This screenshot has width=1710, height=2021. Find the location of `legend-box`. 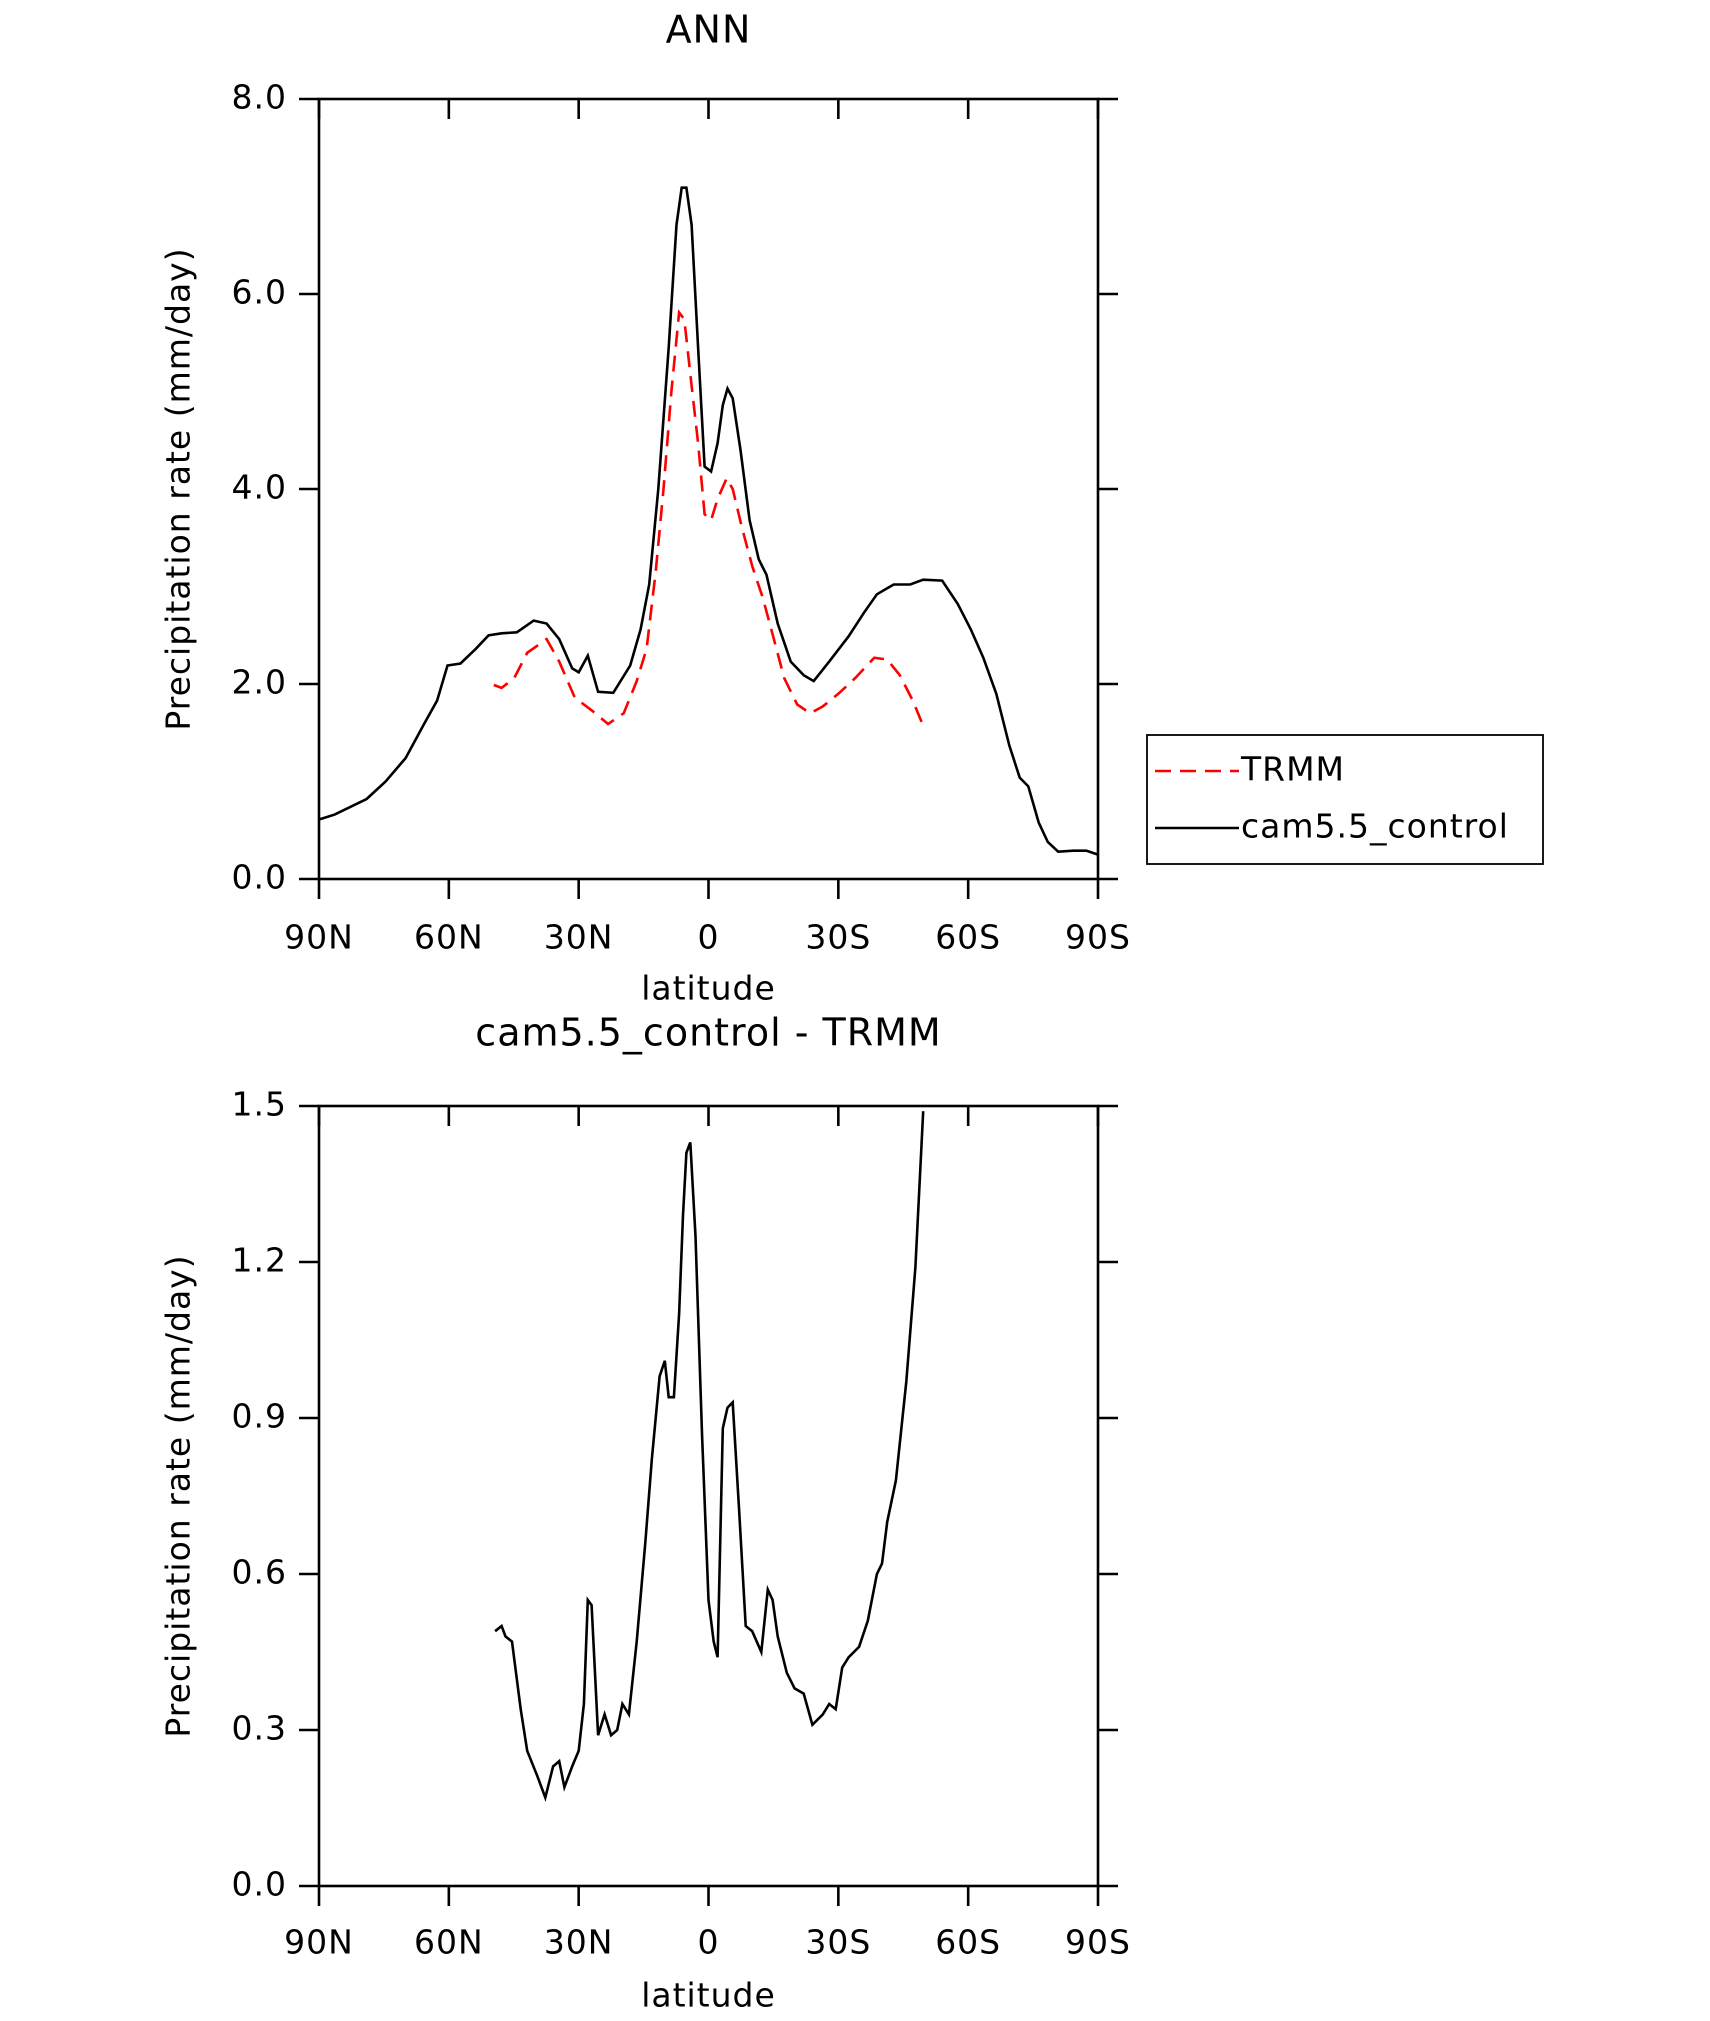

legend-box is located at coordinates (1345, 799).